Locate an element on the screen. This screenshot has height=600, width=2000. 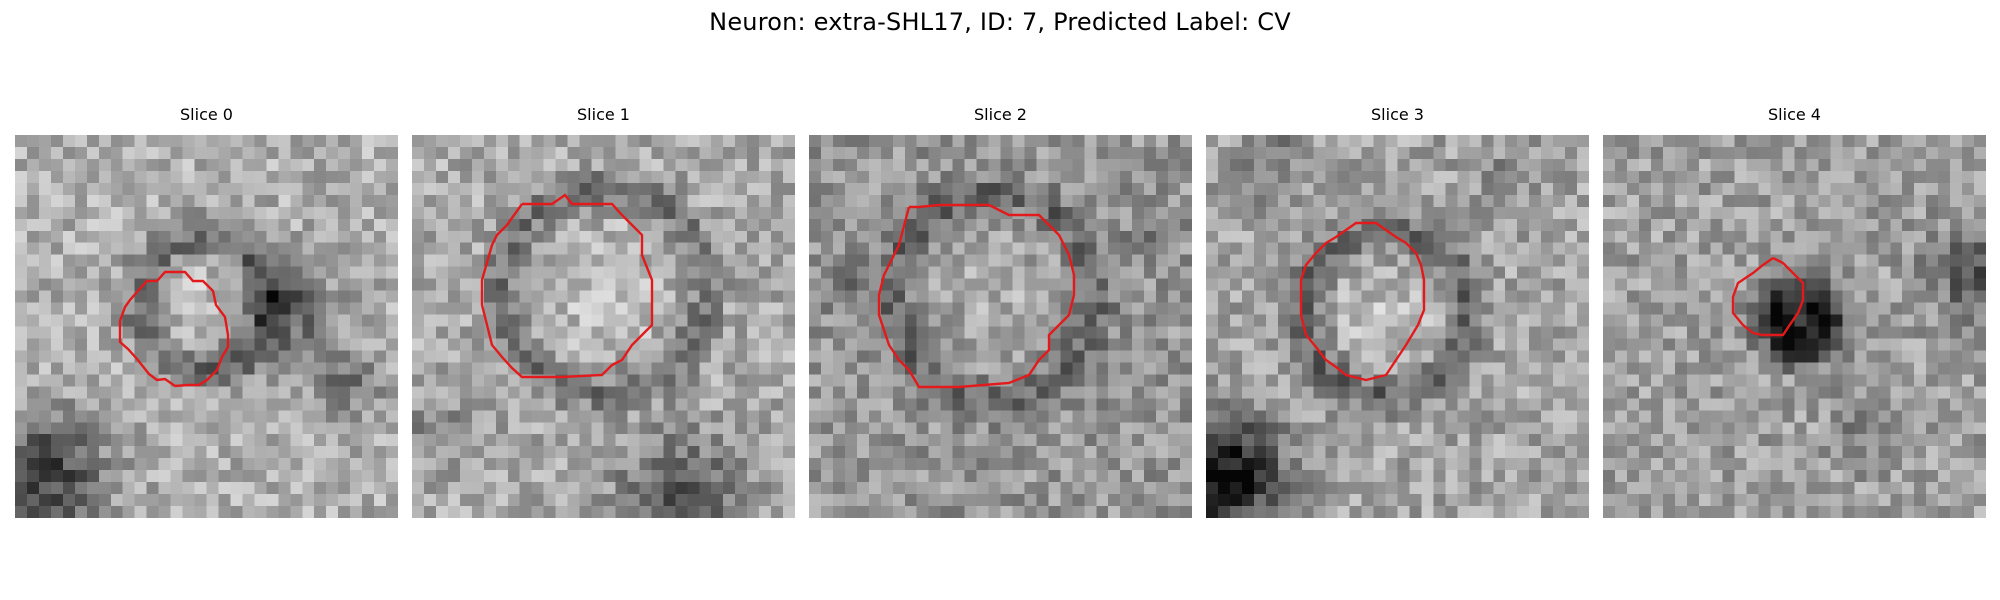
slice-title: Slice 2 is located at coordinates (1000, 114).